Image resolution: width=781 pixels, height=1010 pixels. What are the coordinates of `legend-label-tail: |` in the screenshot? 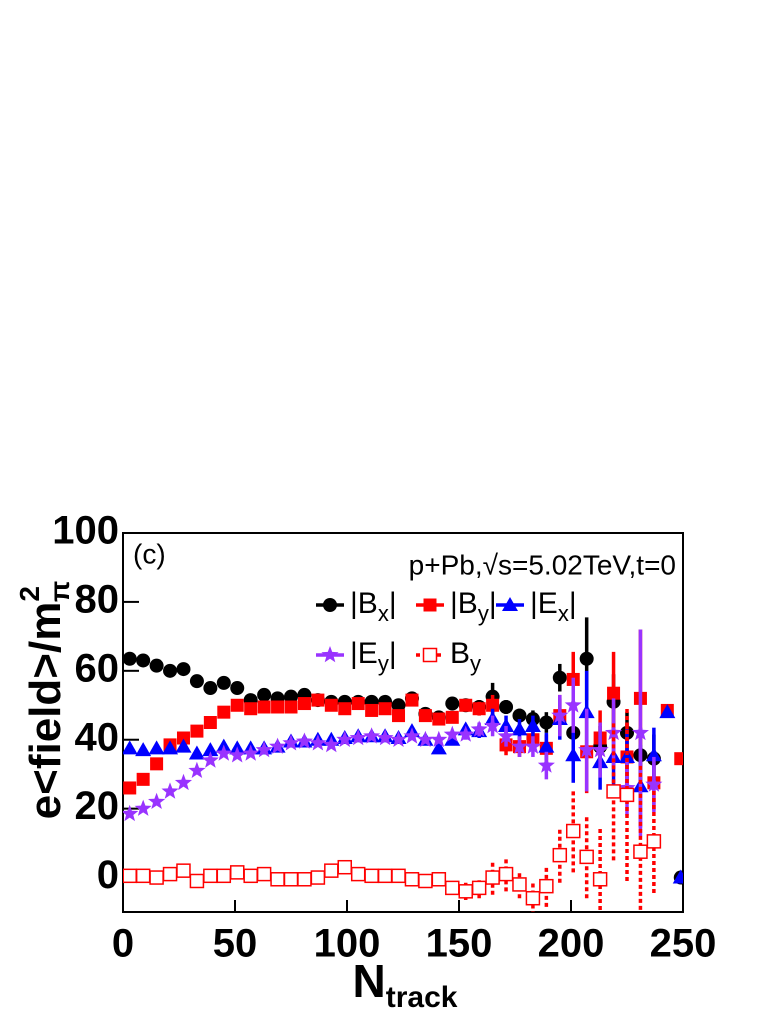 It's located at (393, 603).